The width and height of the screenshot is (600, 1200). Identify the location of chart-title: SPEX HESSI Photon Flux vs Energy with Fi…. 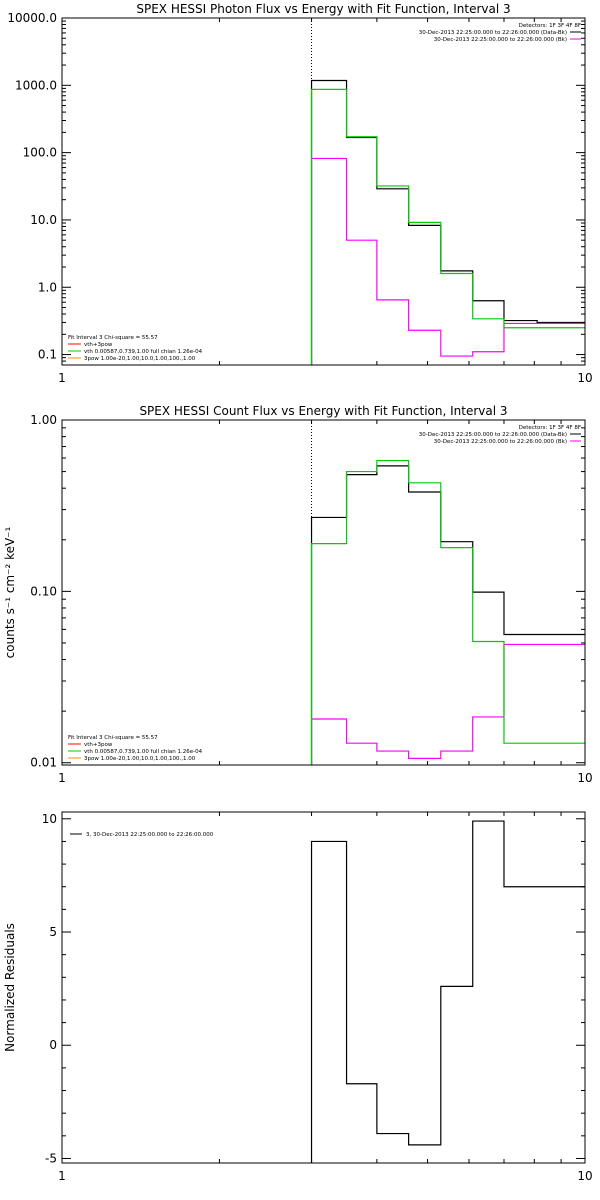
(323, 9).